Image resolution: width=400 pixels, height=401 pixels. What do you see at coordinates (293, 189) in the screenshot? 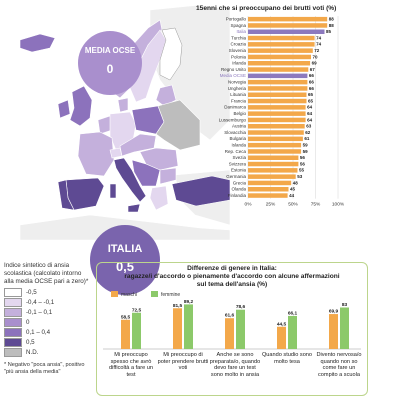
I see `value-label: 45` at bounding box center [293, 189].